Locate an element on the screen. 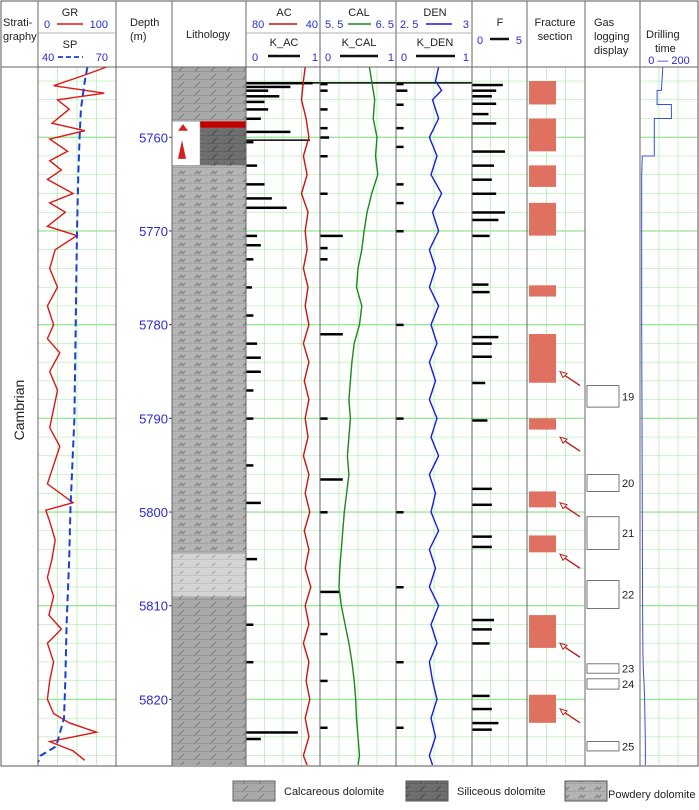 The image size is (699, 810). strat-header-2: graphy is located at coordinates (20, 37).